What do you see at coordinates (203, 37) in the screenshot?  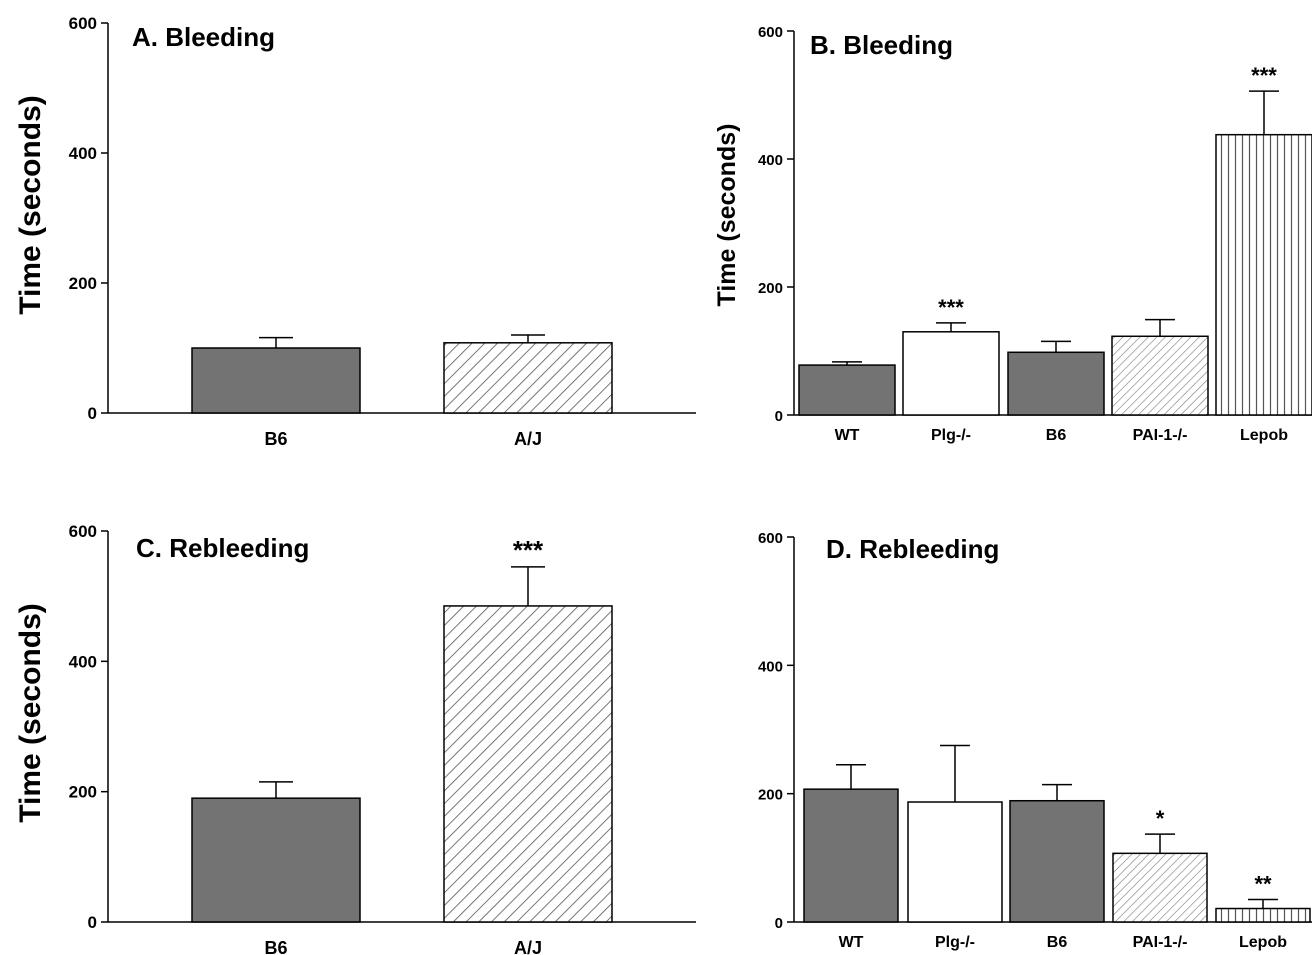 I see `panel-title: A. Bleeding` at bounding box center [203, 37].